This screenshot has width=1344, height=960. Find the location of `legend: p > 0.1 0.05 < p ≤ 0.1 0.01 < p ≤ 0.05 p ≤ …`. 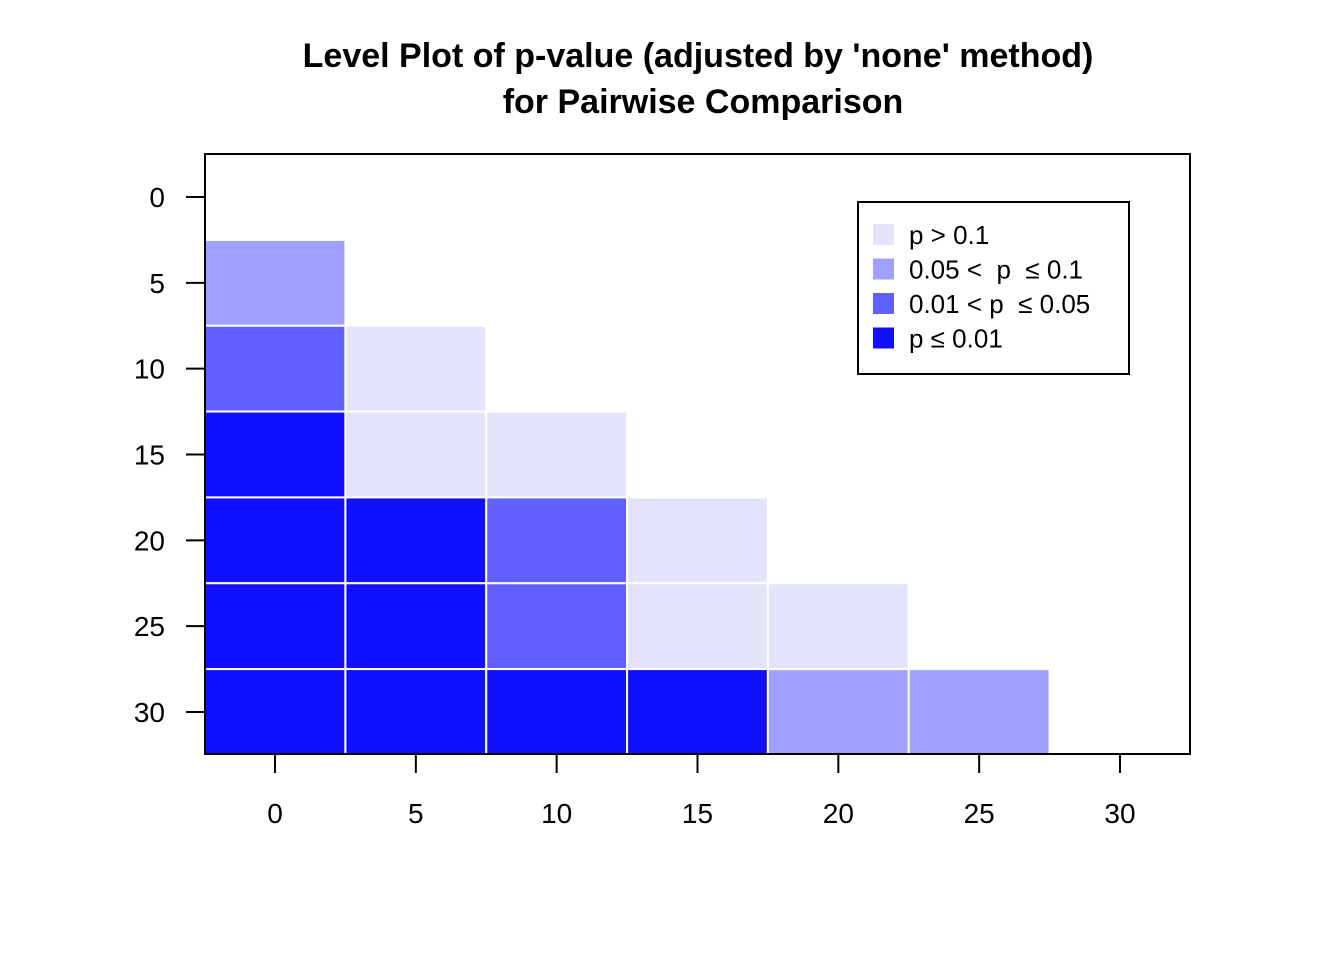

legend: p > 0.1 0.05 < p ≤ 0.1 0.01 < p ≤ 0.05 p ≤ … is located at coordinates (993, 288).